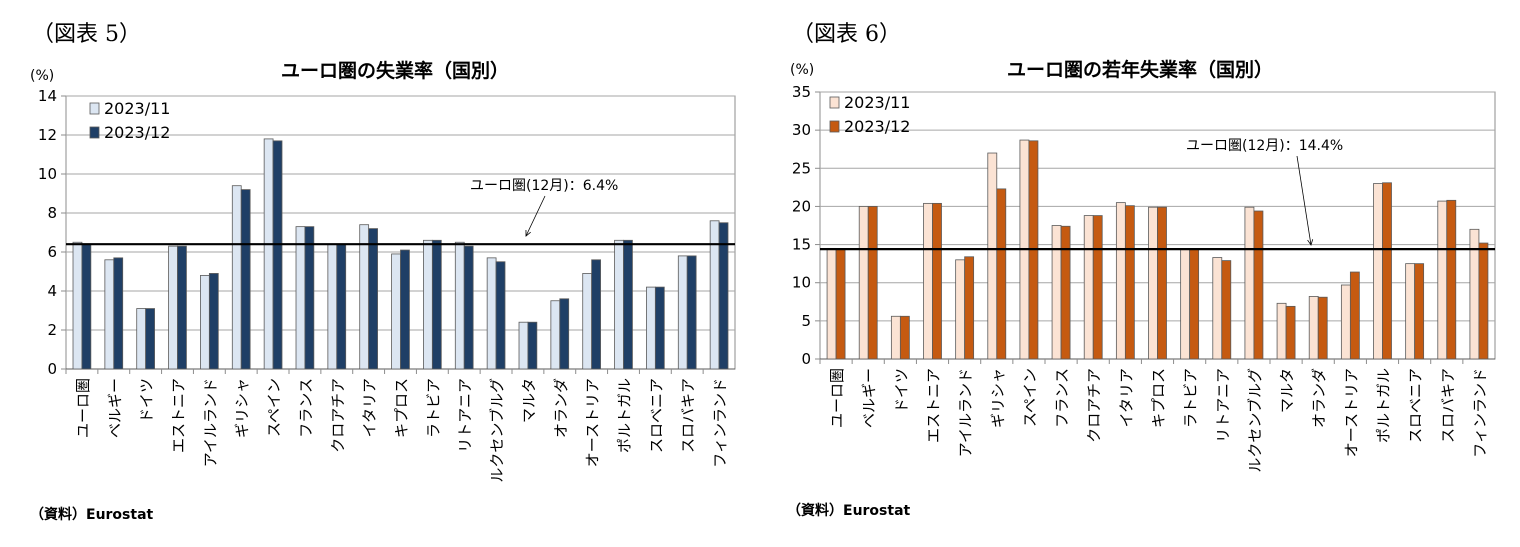  Describe the element at coordinates (544, 186) in the screenshot. I see `reference-line-label: ユーロ圏(12月)：6.4%` at that location.